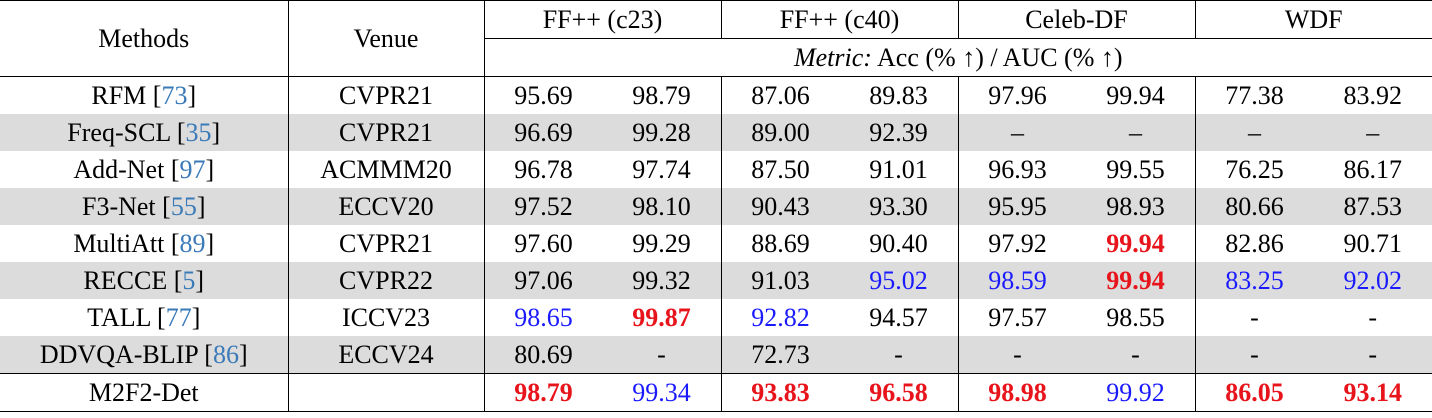 This screenshot has width=1432, height=418. What do you see at coordinates (119, 132) in the screenshot?
I see `method-name: Freq-SCL` at bounding box center [119, 132].